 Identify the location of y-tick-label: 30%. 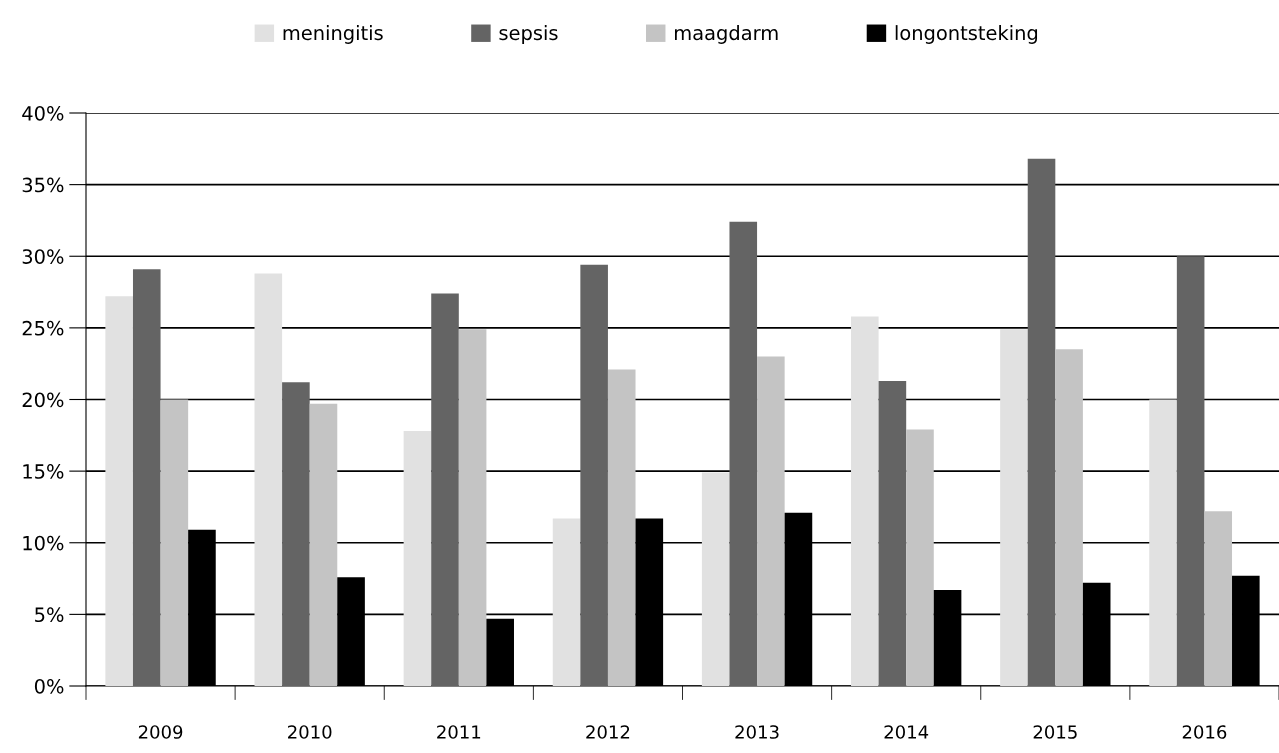
(43, 256).